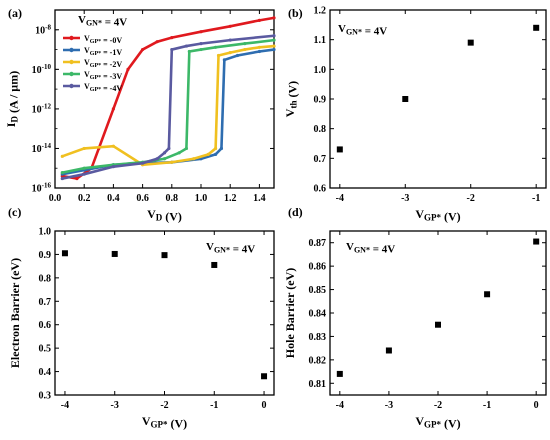 Image resolution: width=550 pixels, height=440 pixels. I want to click on y-tick-label: 10-16, so click(42, 188).